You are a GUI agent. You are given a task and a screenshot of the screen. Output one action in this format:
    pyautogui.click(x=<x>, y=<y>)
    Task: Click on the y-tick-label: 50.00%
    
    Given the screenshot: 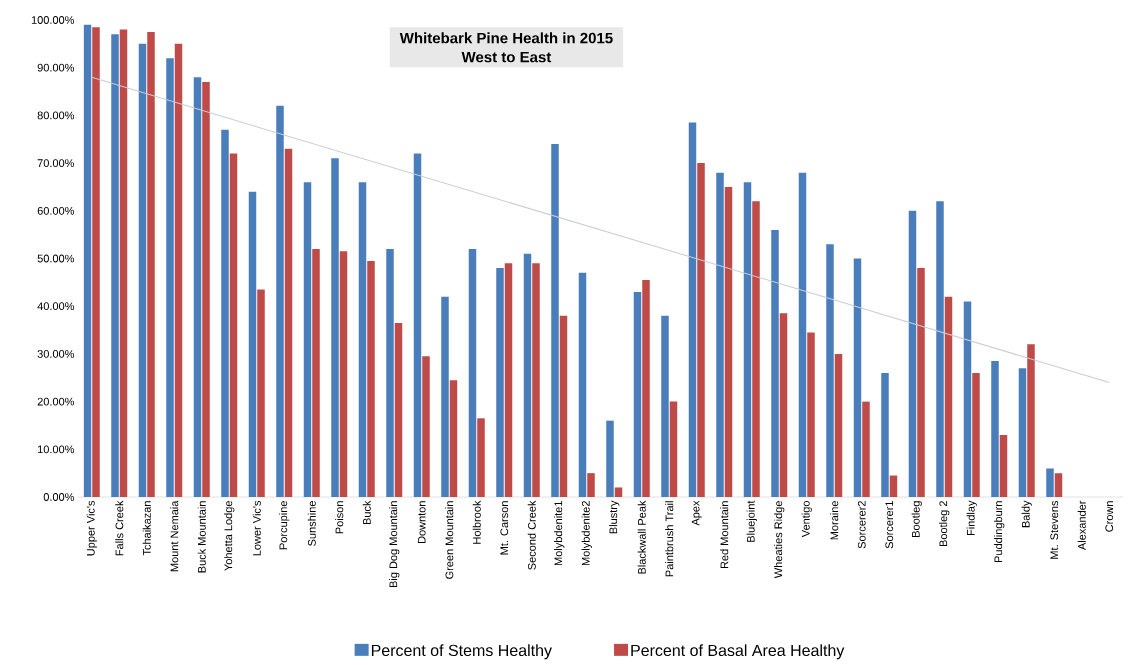 What is the action you would take?
    pyautogui.click(x=56, y=258)
    